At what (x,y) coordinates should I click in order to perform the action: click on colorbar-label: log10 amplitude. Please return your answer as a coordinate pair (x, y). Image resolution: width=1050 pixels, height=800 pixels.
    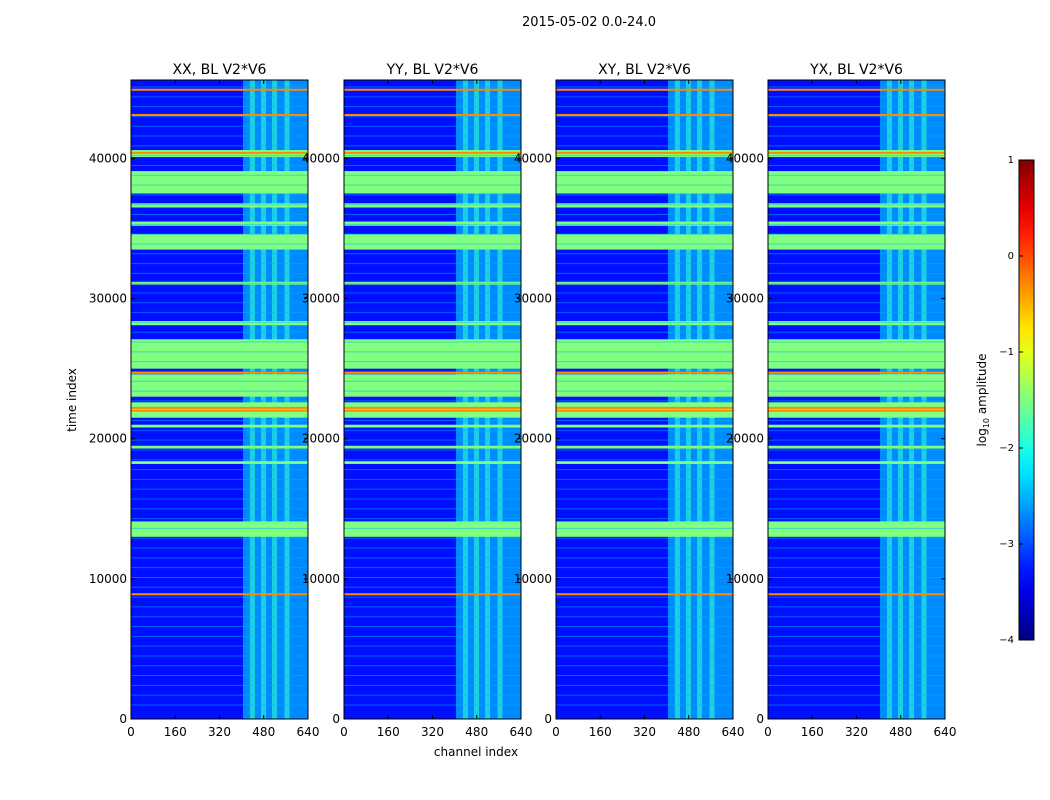
    Looking at the image, I should click on (983, 400).